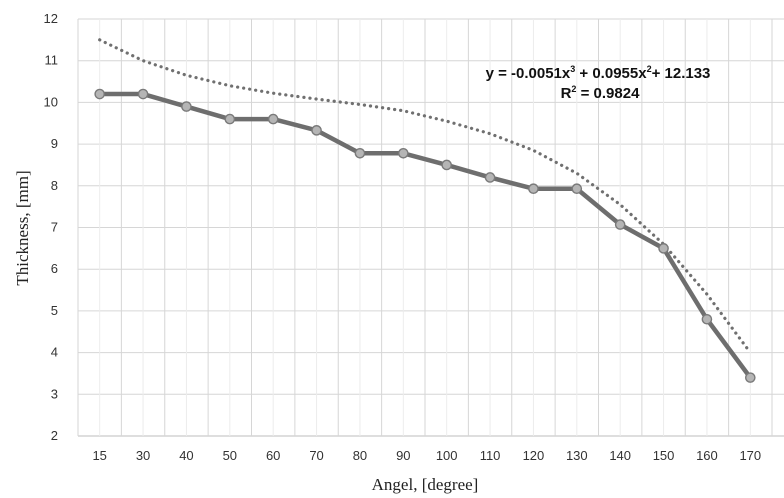 The width and height of the screenshot is (784, 498). I want to click on x-tick-label: 130, so click(577, 455).